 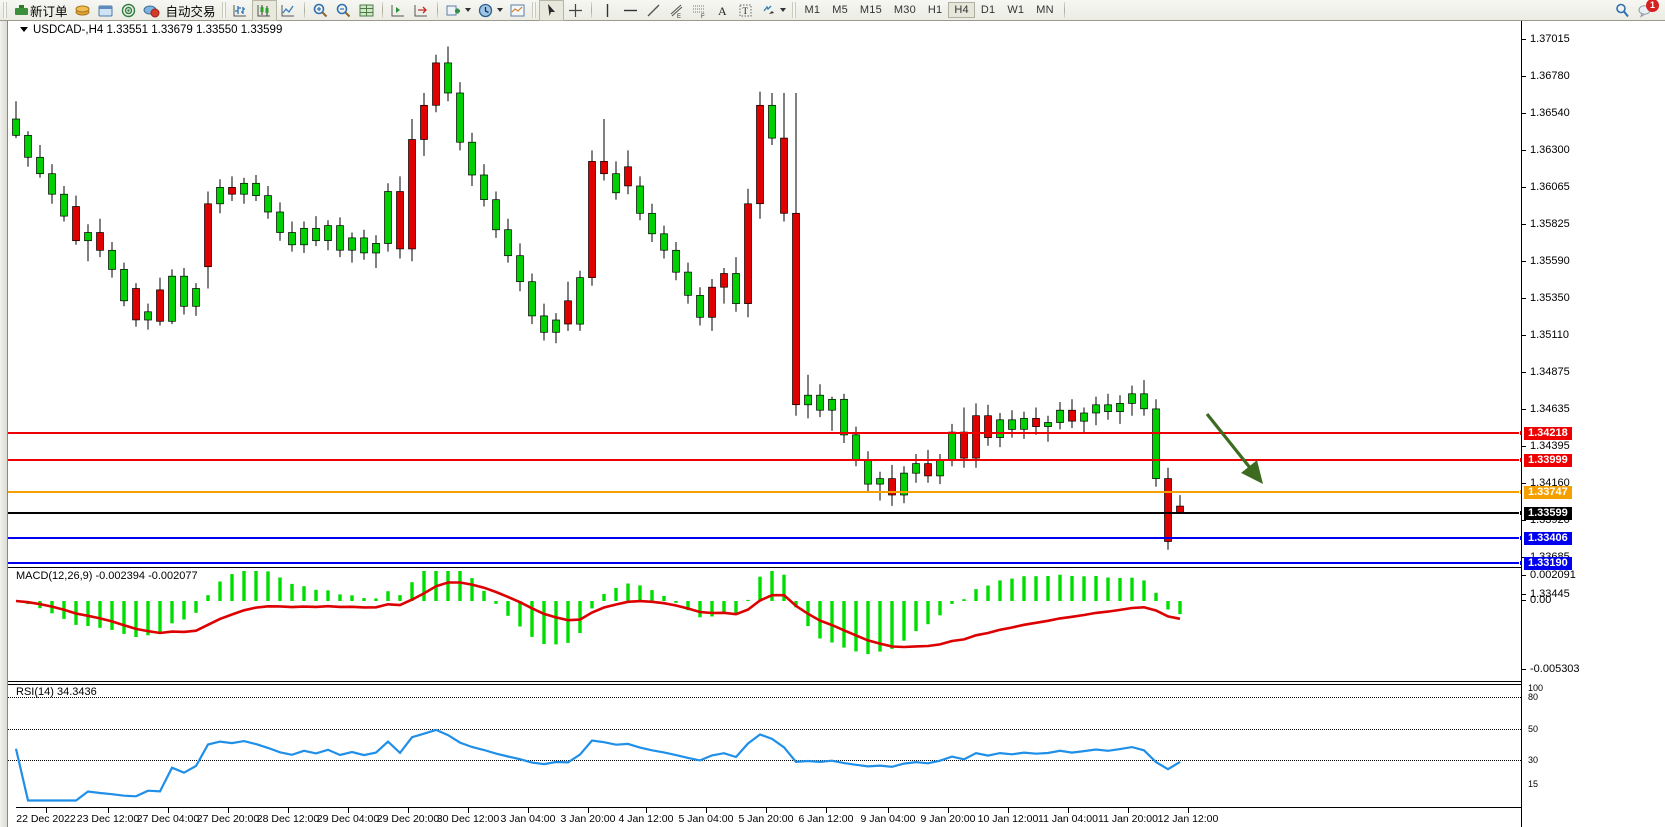 I want to click on new-order-label: 新订单, so click(x=49, y=11).